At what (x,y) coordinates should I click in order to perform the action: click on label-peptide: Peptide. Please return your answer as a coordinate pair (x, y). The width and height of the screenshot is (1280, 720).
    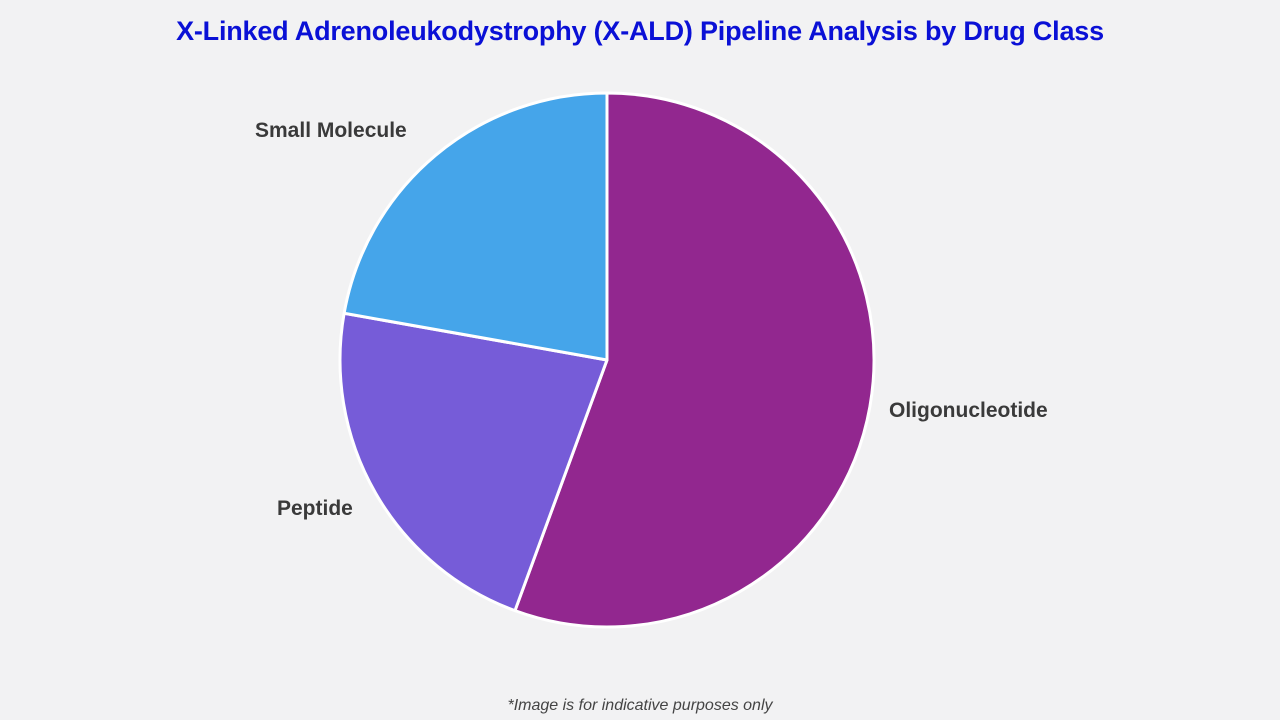
    Looking at the image, I should click on (315, 508).